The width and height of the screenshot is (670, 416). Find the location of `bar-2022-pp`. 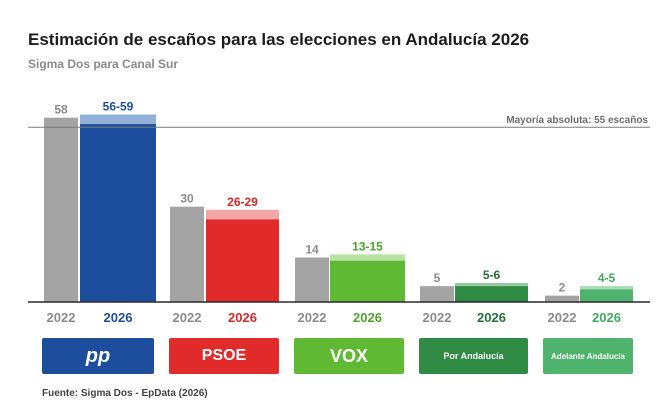

bar-2022-pp is located at coordinates (61, 209).